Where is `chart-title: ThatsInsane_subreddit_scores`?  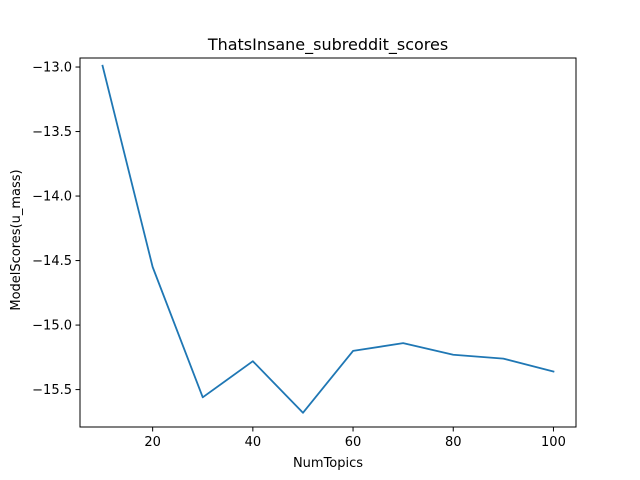 chart-title: ThatsInsane_subreddit_scores is located at coordinates (327, 45).